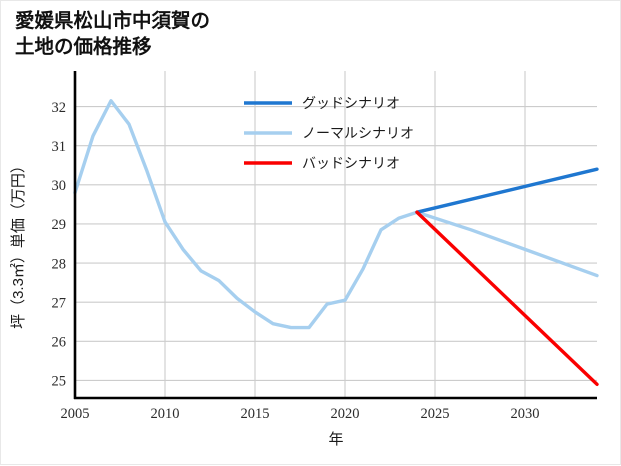  What do you see at coordinates (300, 414) in the screenshot?
I see `x-tick-labels: 2005 2010 2015 2020 2025 2030` at bounding box center [300, 414].